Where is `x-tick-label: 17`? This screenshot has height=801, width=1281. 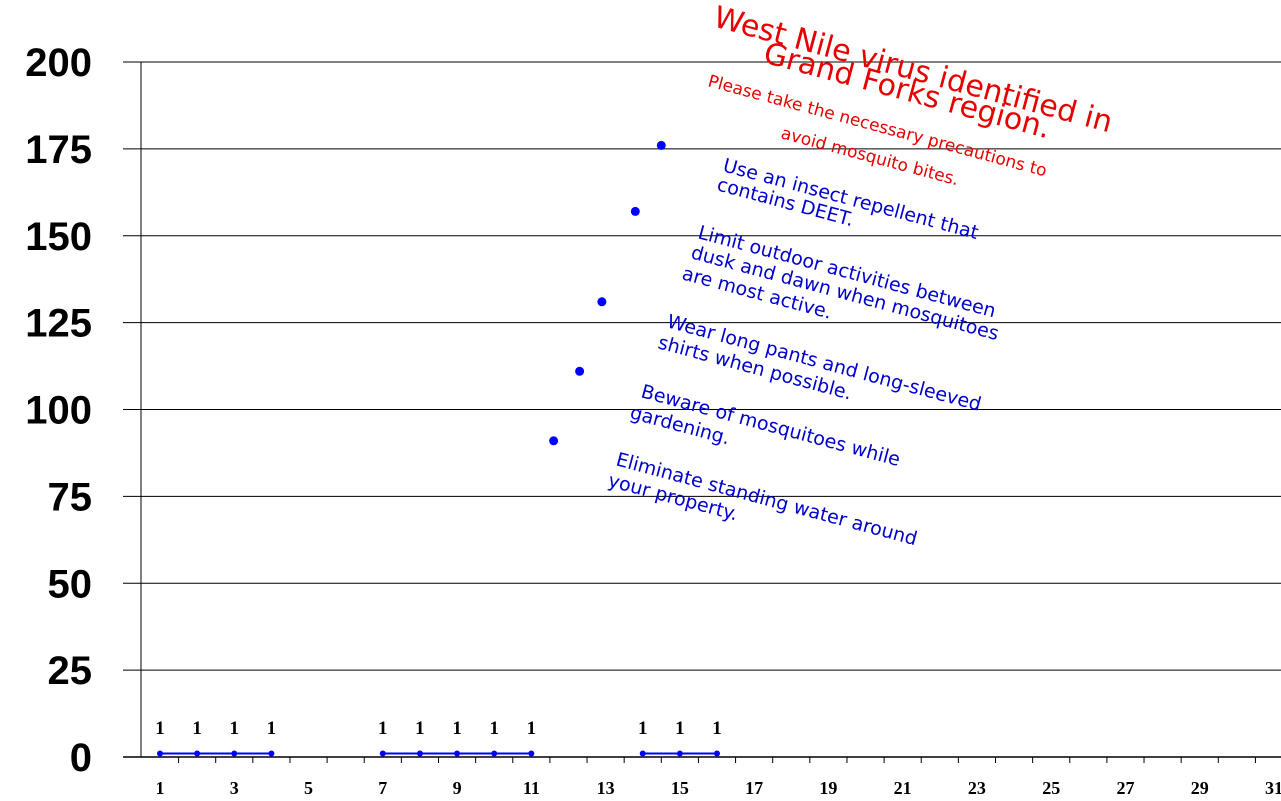
x-tick-label: 17 is located at coordinates (754, 788).